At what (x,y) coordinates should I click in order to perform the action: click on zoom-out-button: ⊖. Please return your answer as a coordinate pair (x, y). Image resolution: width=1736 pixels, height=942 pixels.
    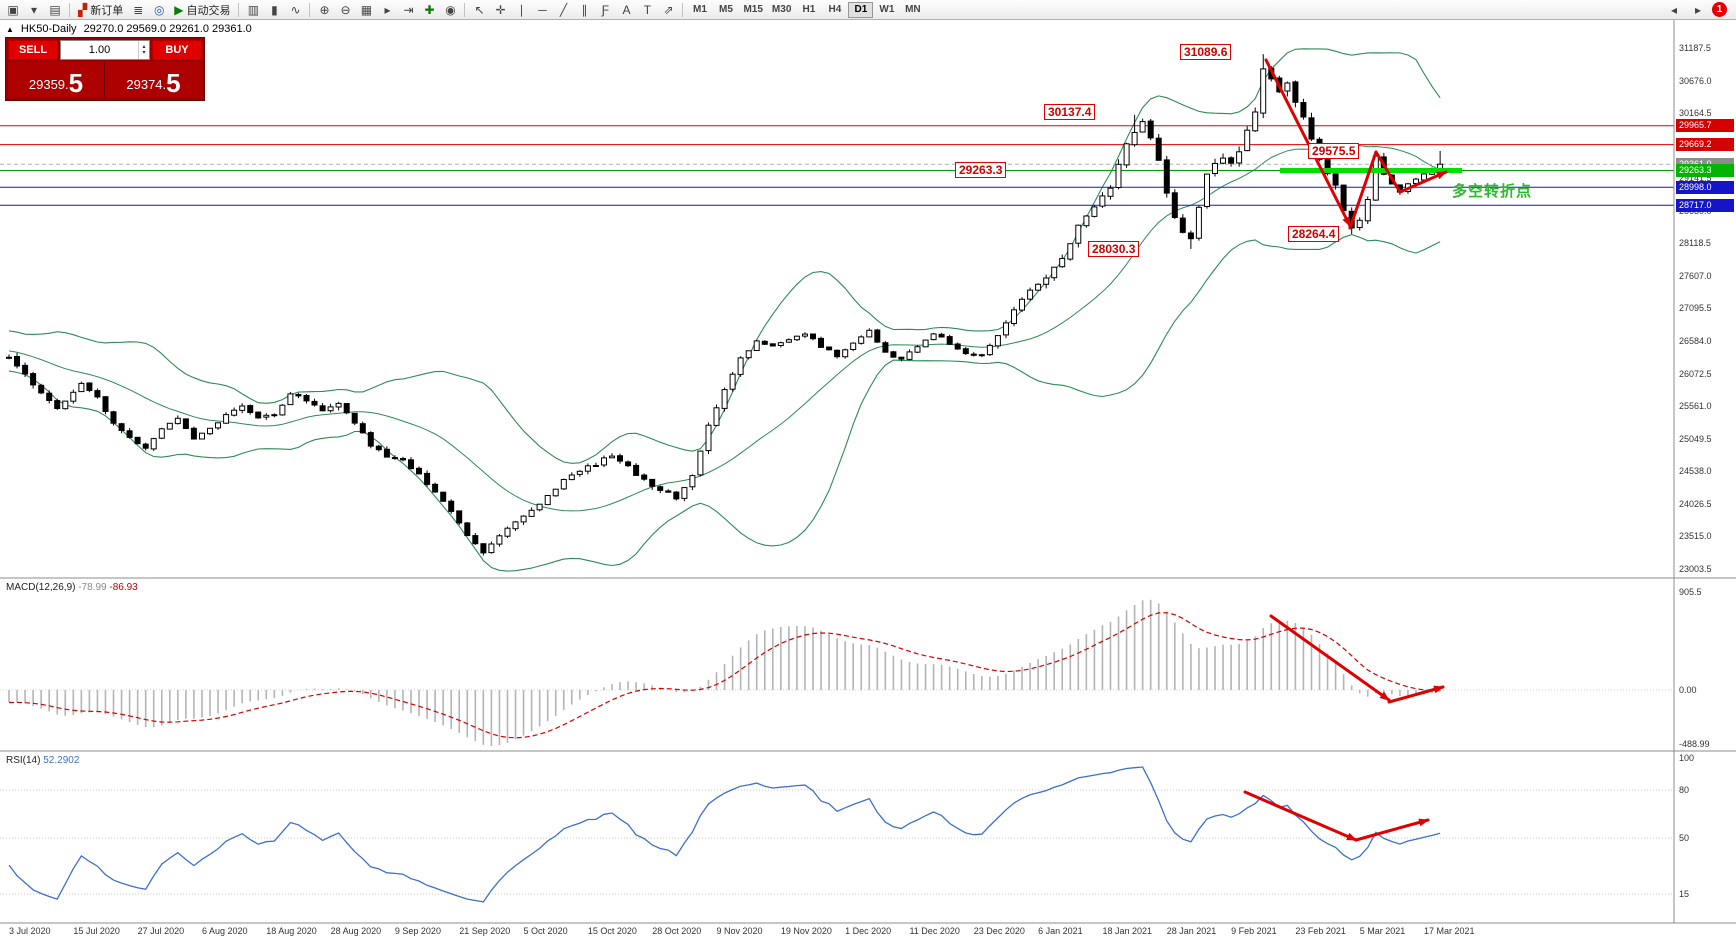
    Looking at the image, I should click on (345, 10).